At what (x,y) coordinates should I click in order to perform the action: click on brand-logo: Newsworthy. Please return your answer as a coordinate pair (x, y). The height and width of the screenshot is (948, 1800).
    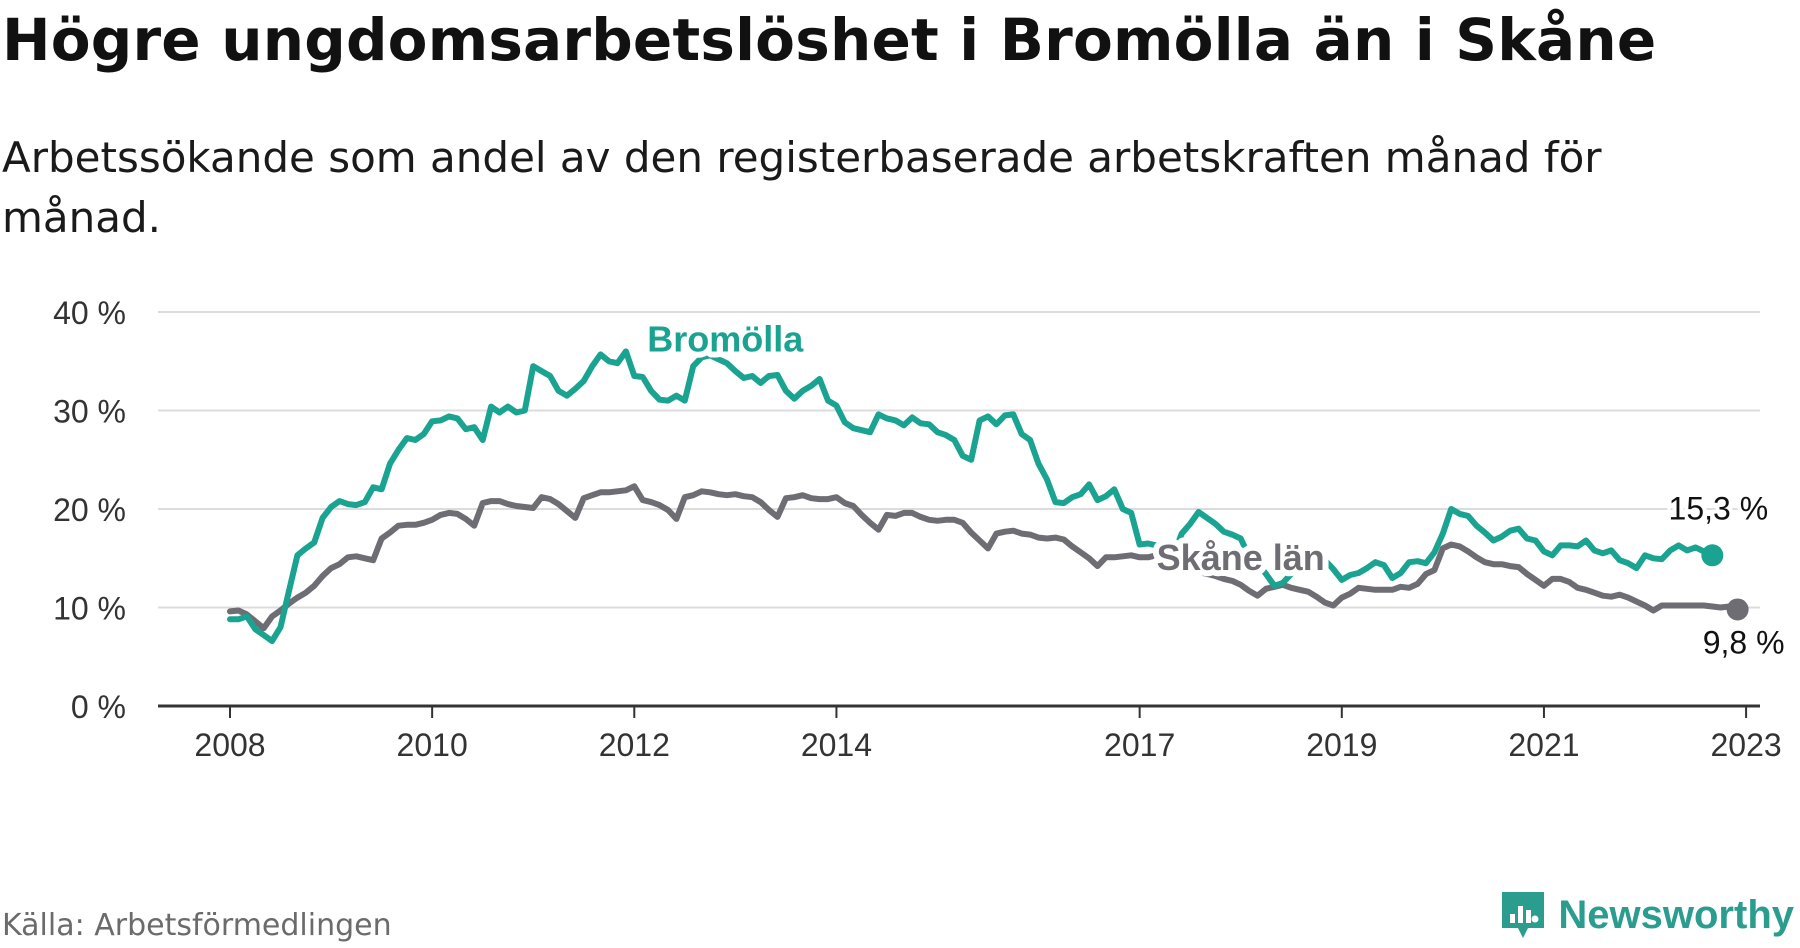
    Looking at the image, I should click on (1646, 915).